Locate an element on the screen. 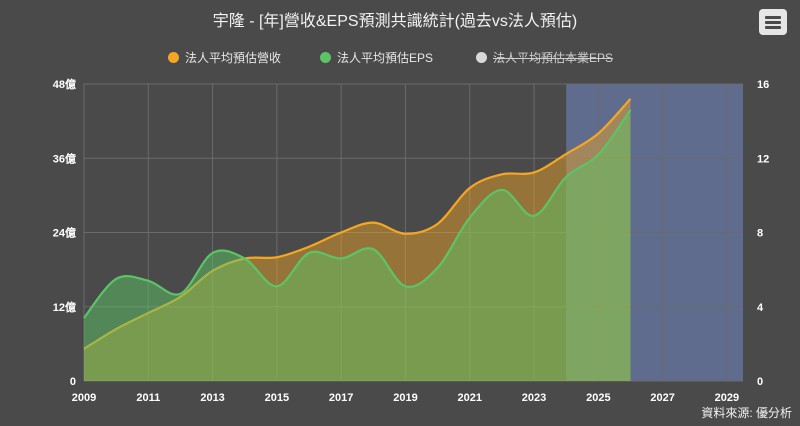 The width and height of the screenshot is (800, 426). legend-item-core-eps: 法人平均預估本業EPS is located at coordinates (544, 57).